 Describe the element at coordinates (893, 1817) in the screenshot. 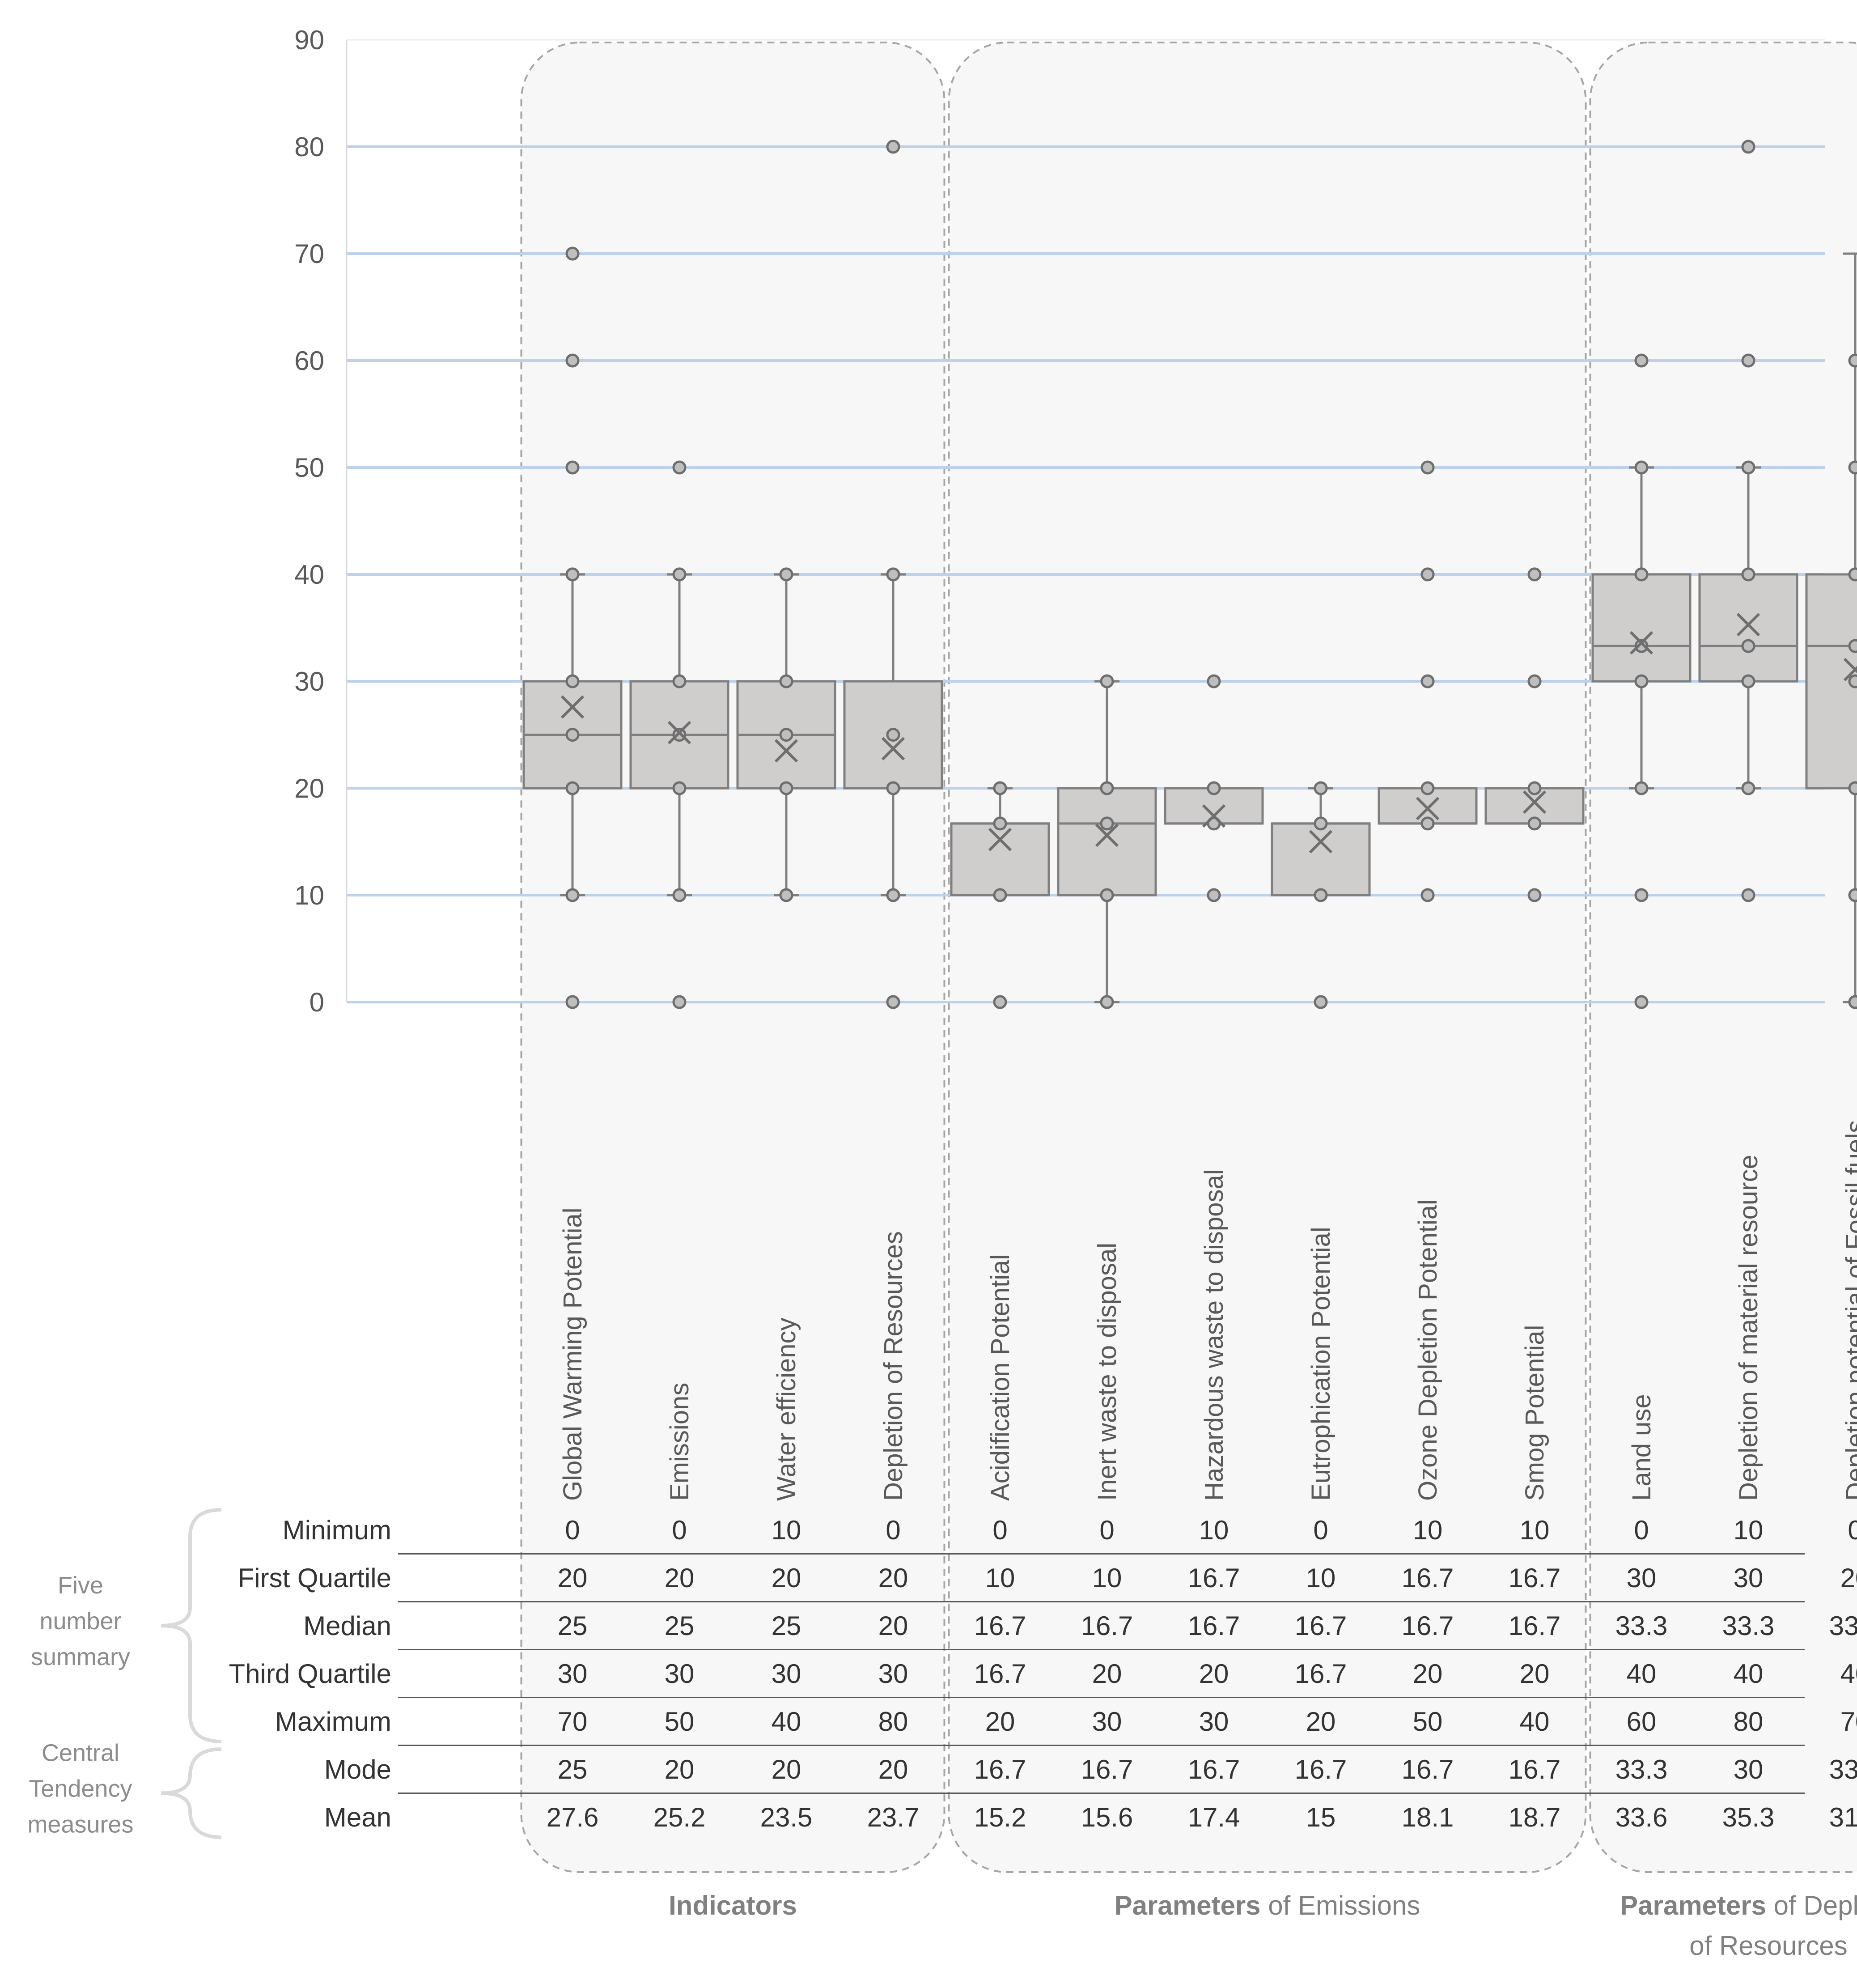

I see `table-cell: 23.7` at that location.